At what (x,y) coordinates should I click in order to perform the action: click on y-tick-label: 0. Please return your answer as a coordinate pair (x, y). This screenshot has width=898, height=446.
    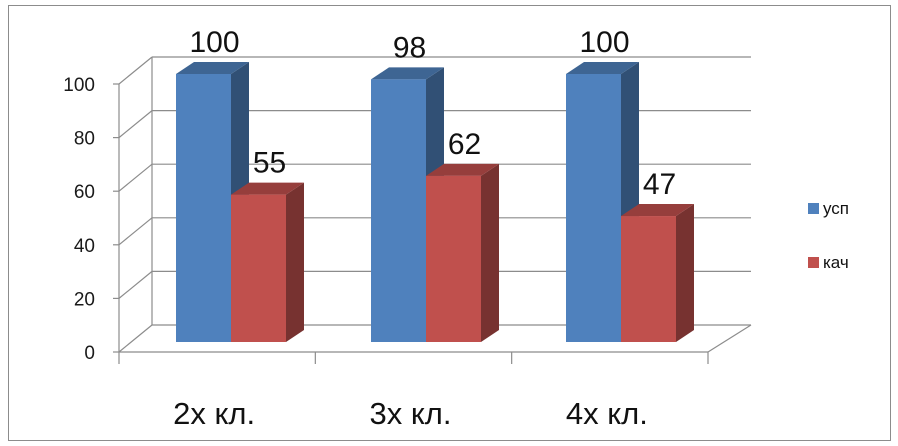
    Looking at the image, I should click on (89, 353).